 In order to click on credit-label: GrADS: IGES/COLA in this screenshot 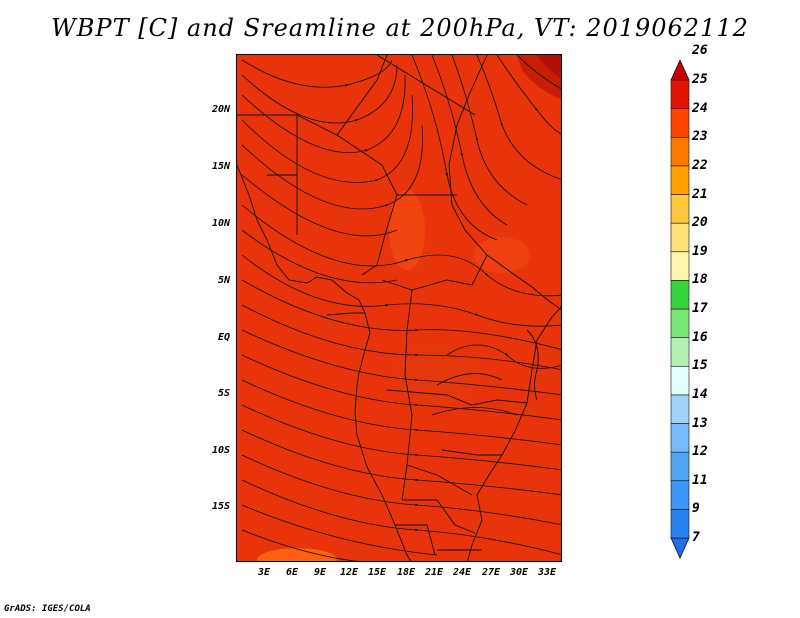, I will do `click(47, 609)`.